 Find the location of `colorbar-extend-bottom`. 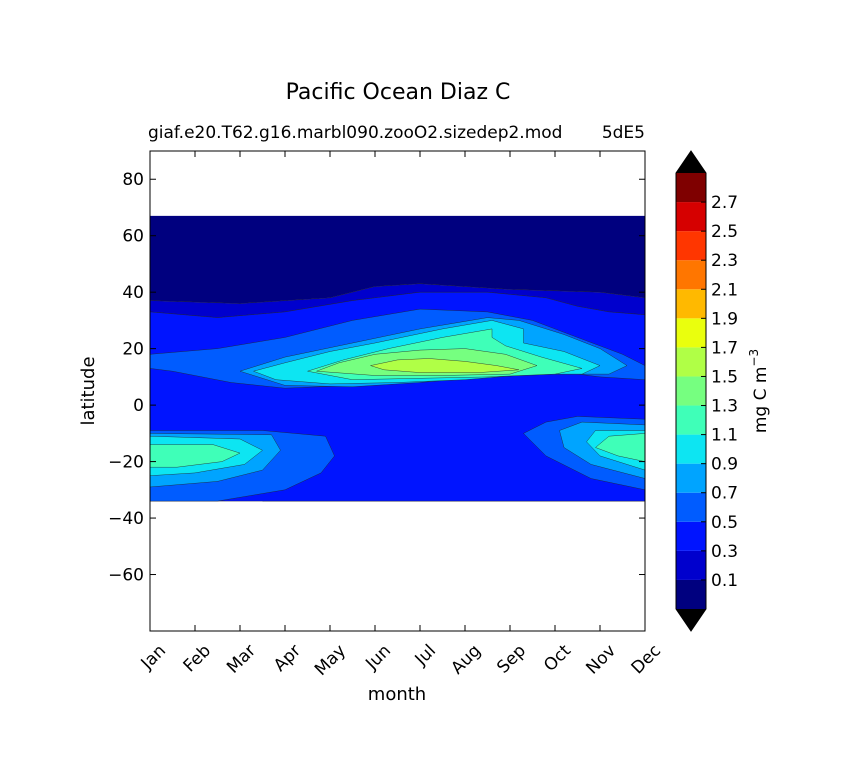

colorbar-extend-bottom is located at coordinates (691, 620).